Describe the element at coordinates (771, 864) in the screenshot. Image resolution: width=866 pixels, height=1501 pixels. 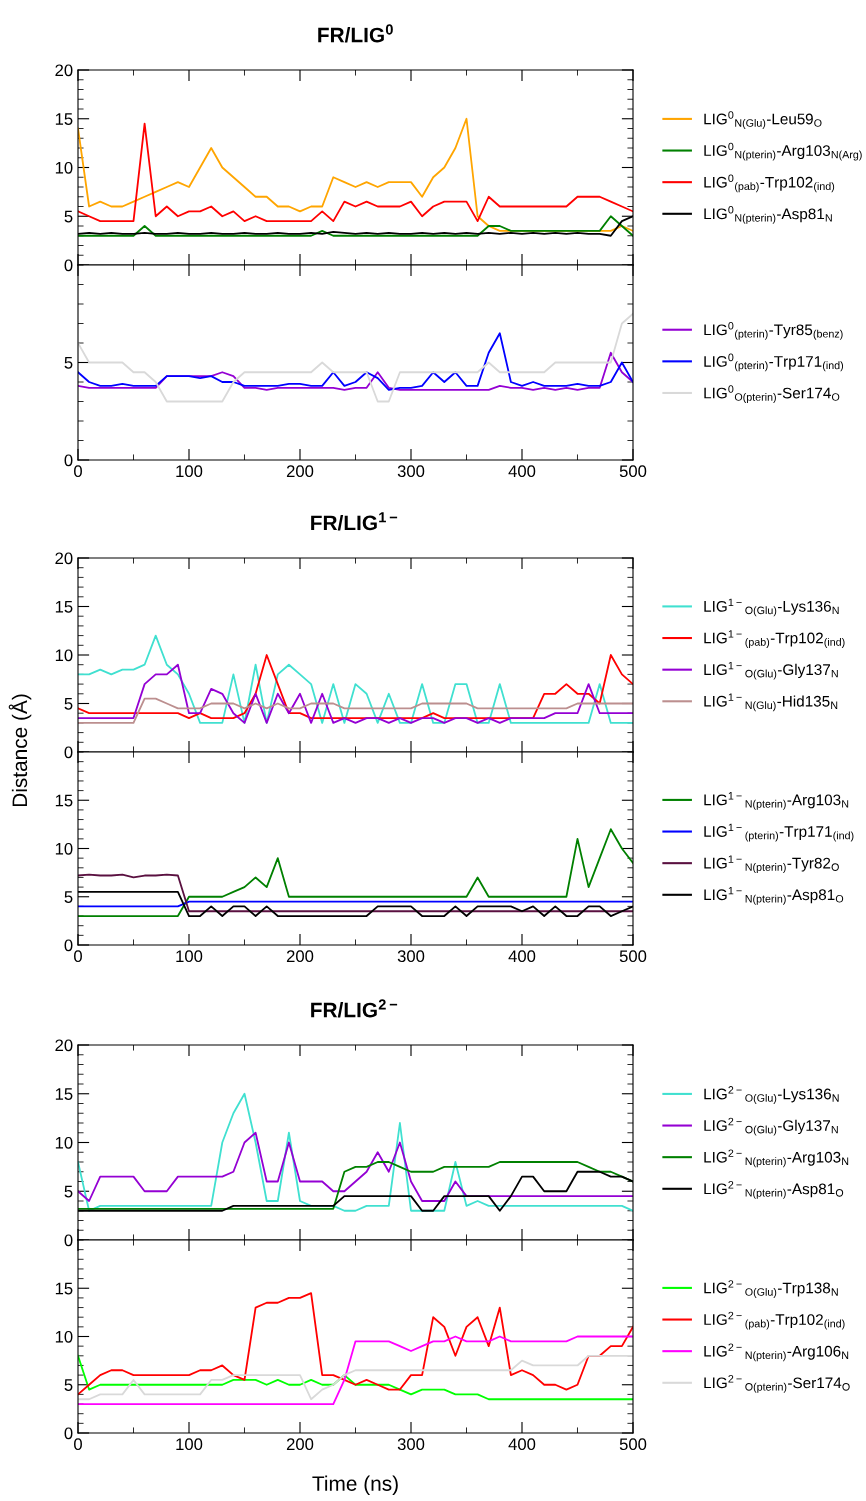
I see `legend-label: LIG$^{1−}$$_{N(pterin)}$-Tyr82$_{O}$` at that location.